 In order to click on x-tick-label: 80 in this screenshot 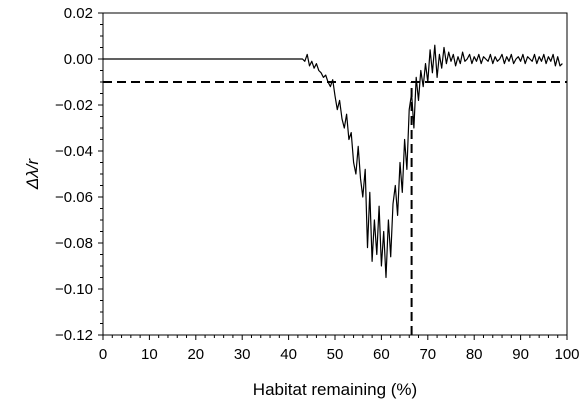, I will do `click(474, 354)`.